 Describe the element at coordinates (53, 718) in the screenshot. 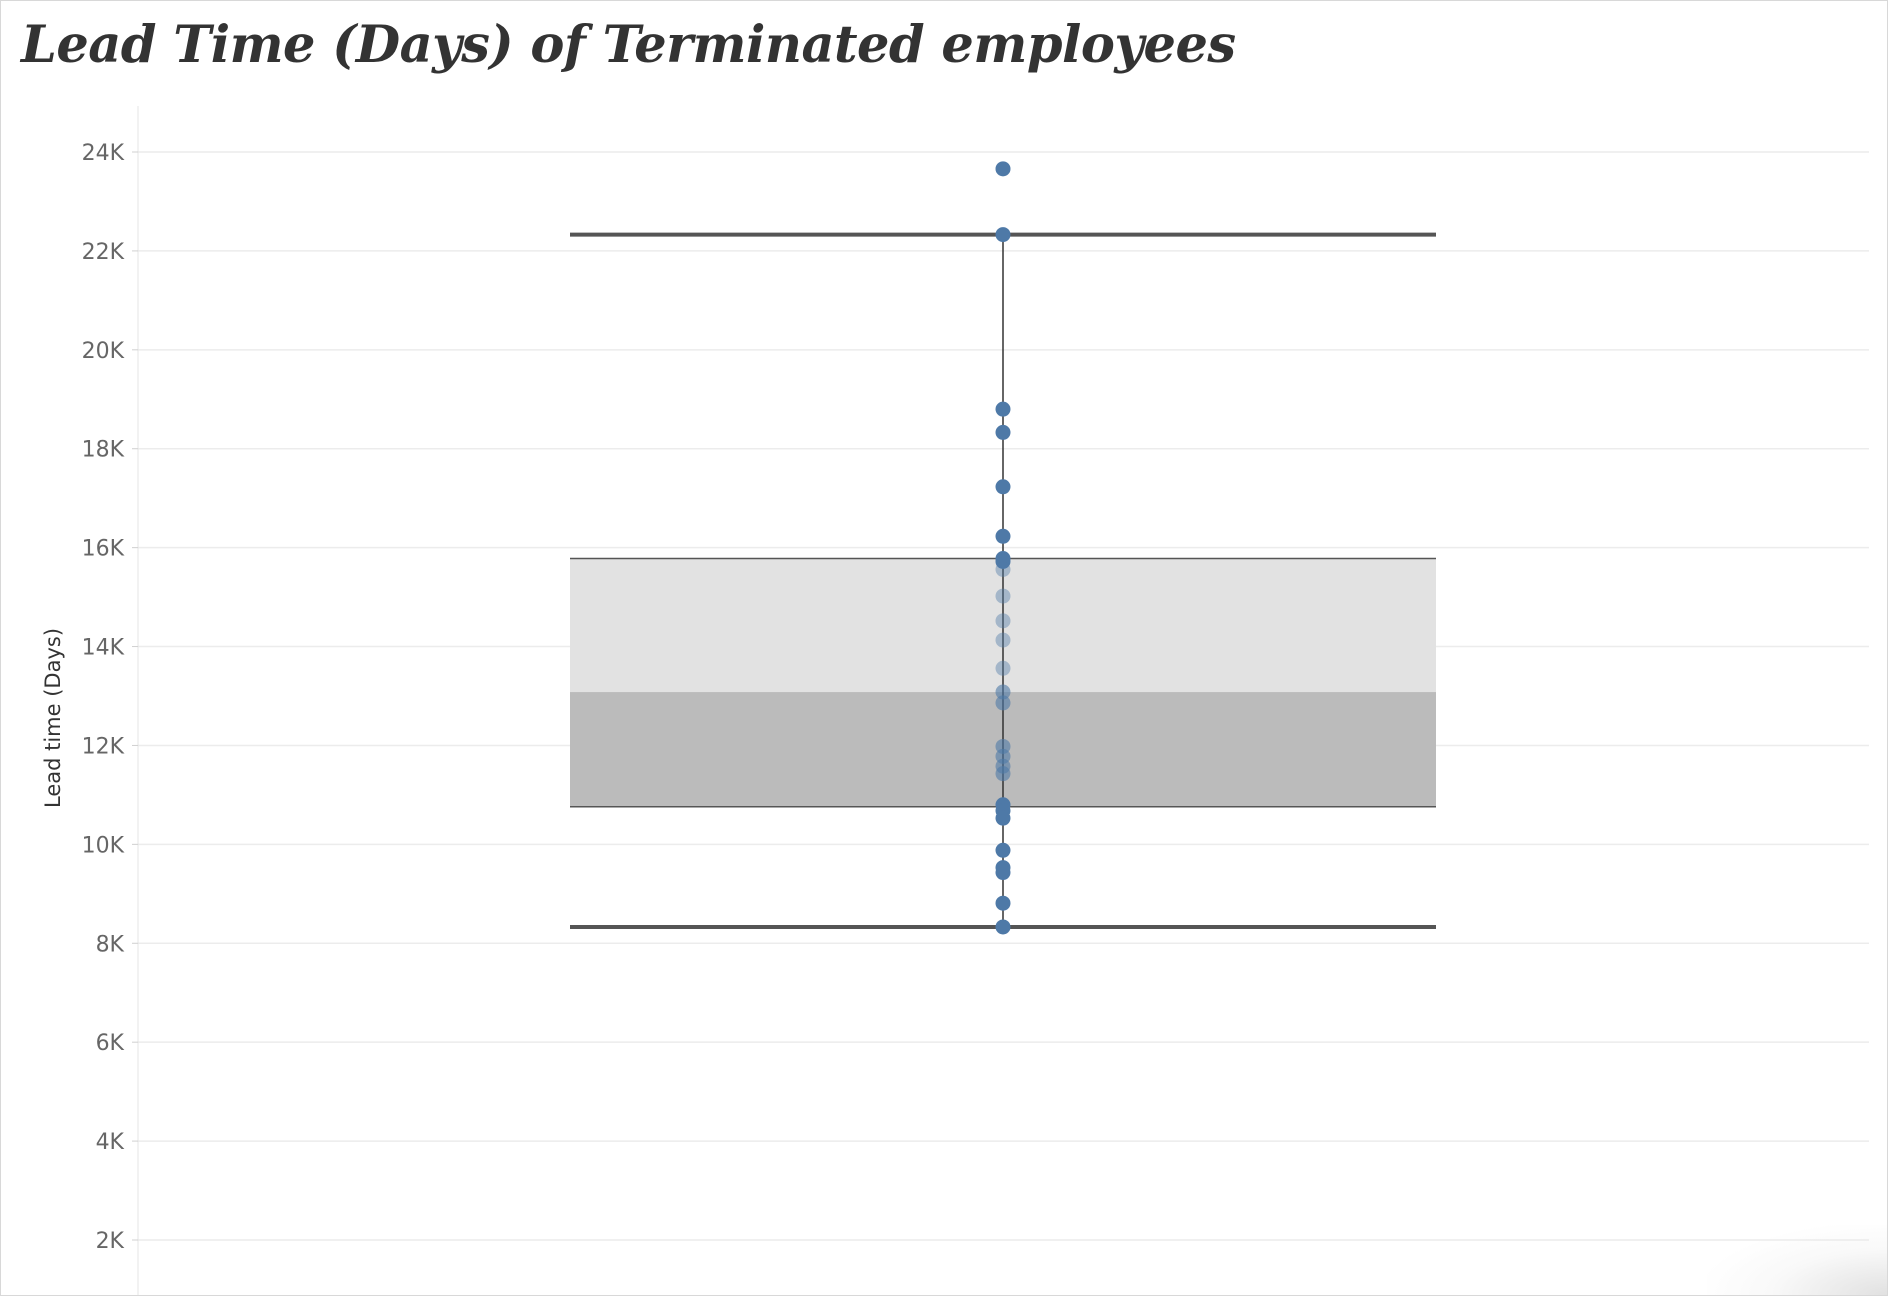

I see `y-axis-label: Lead time (Days)` at that location.